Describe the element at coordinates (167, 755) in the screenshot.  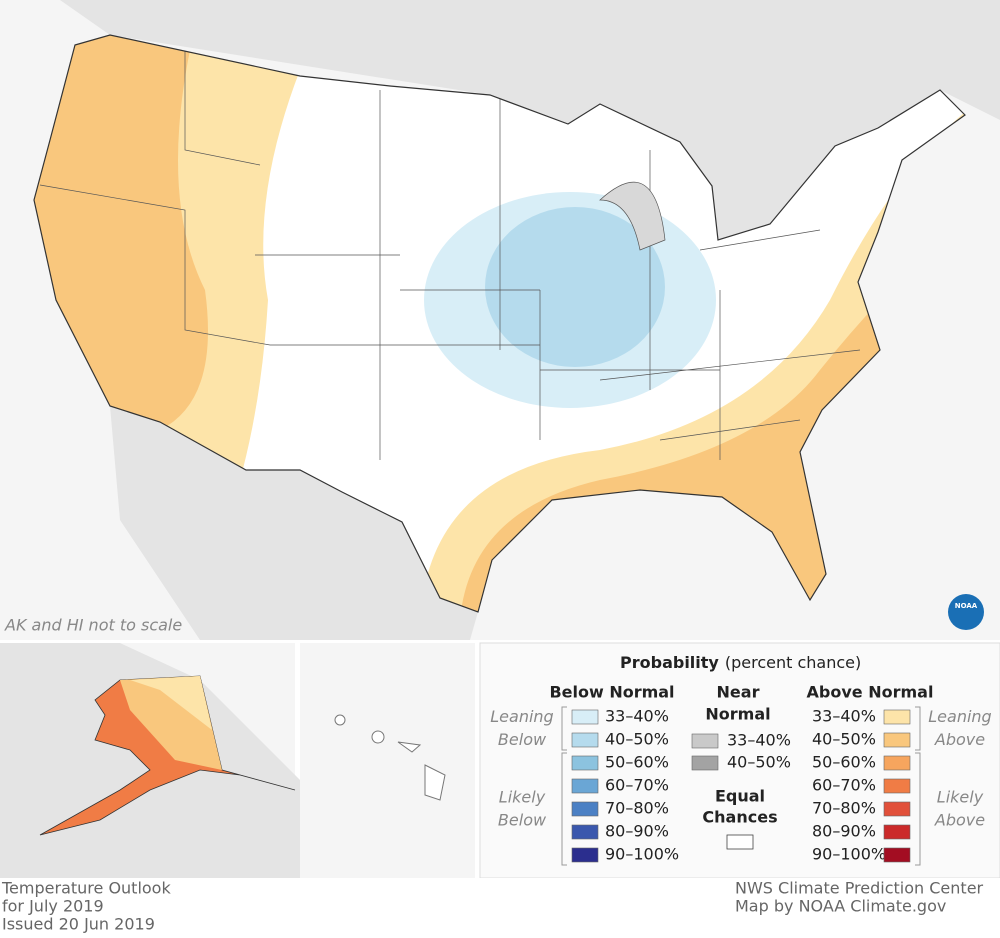
I see `alaska` at that location.